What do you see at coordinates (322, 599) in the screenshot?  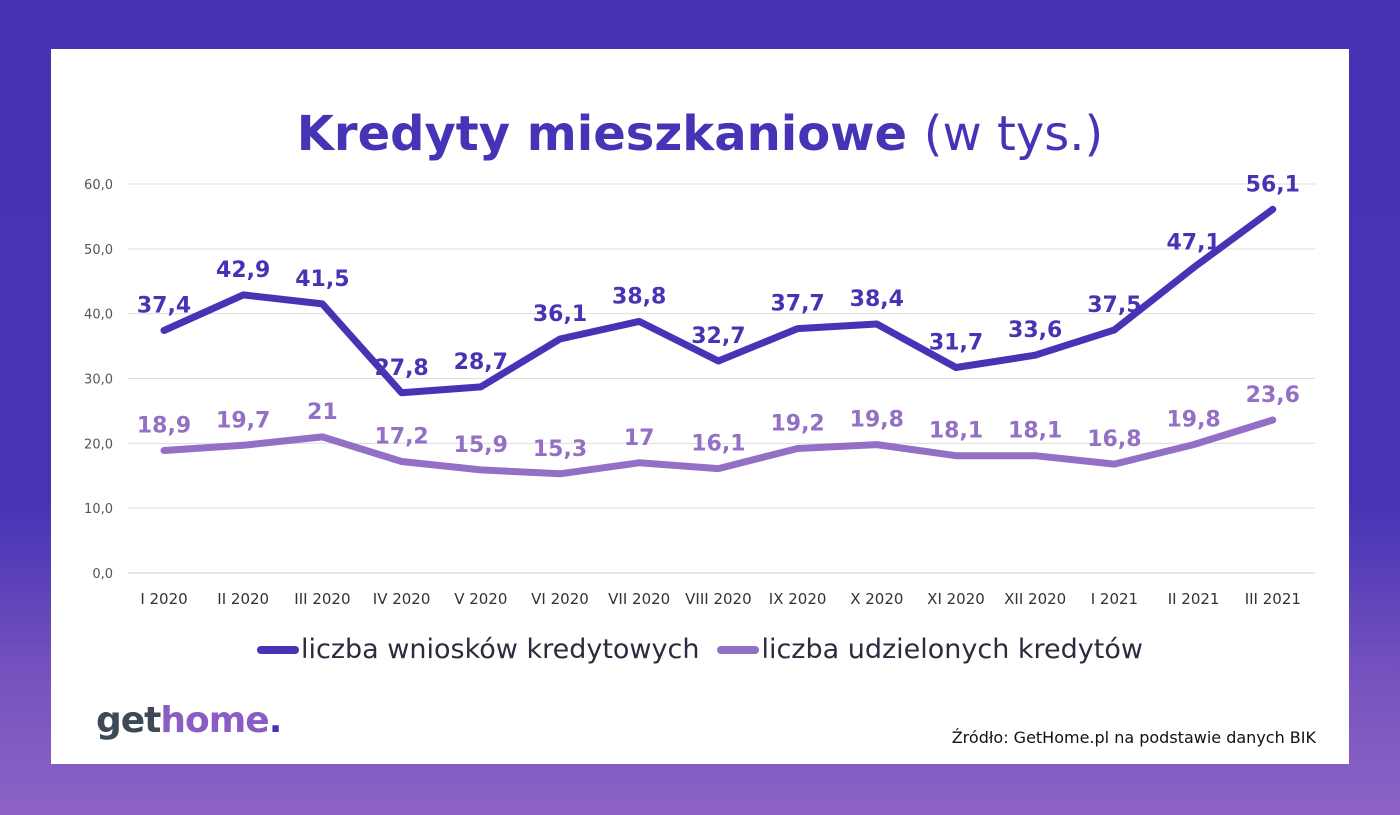 I see `x-tick-label: III 2020` at bounding box center [322, 599].